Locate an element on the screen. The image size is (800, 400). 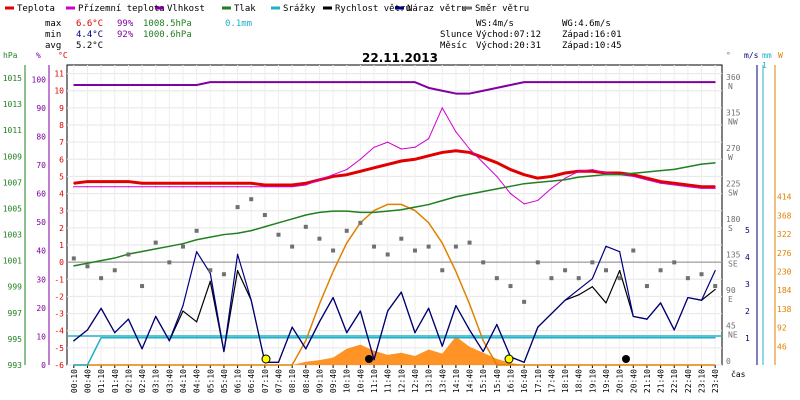
x-tick-33: 16:40 is located at coordinates (524, 381).